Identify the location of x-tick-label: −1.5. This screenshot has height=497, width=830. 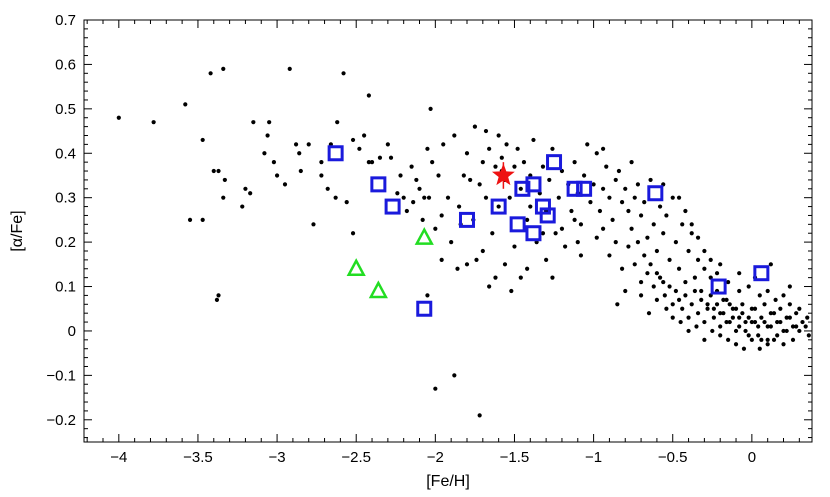
(515, 457).